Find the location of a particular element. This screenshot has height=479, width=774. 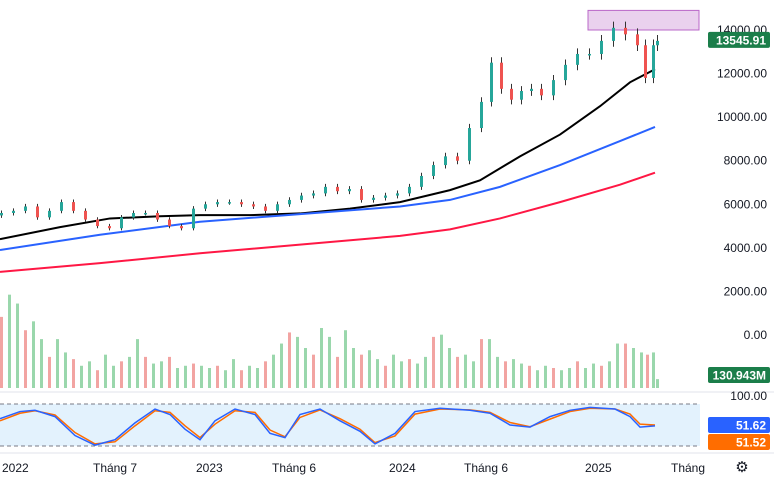

price-tick-label: 0.00 is located at coordinates (756, 335).